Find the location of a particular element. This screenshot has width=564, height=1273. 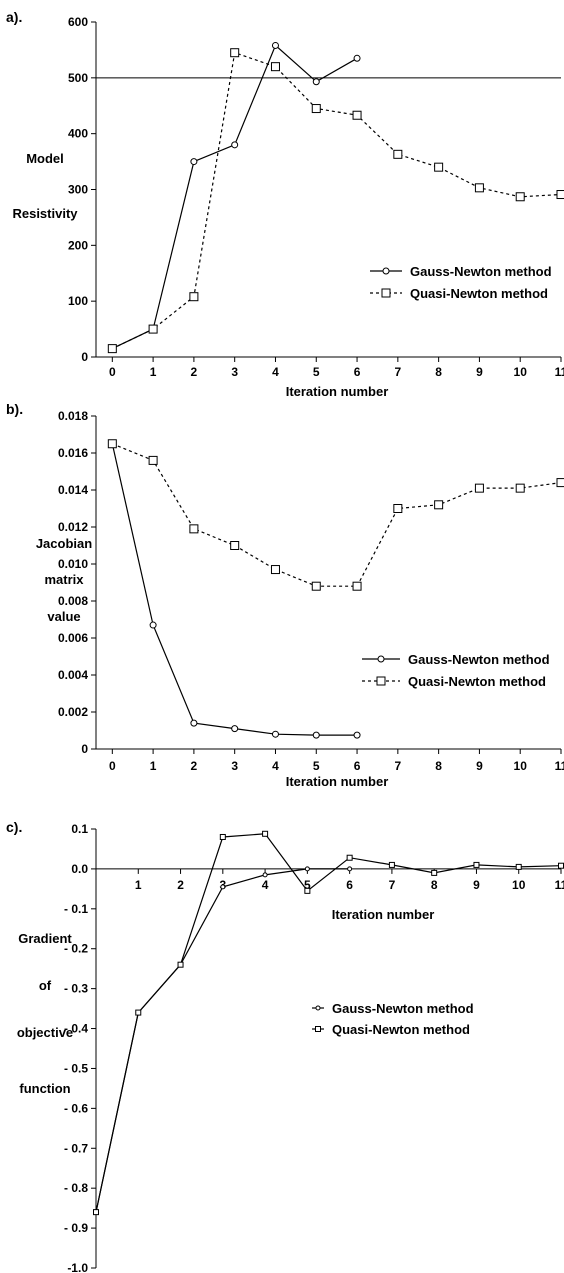

y-tick-label: 0.010 is located at coordinates (73, 564).